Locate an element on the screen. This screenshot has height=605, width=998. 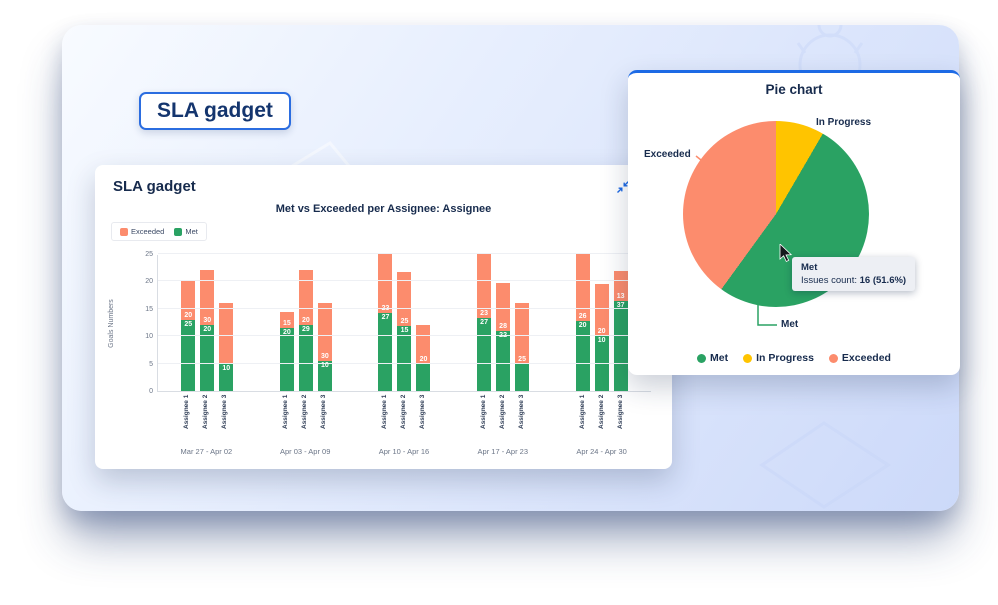
pie-legend-item-met: Met is located at coordinates (712, 358).